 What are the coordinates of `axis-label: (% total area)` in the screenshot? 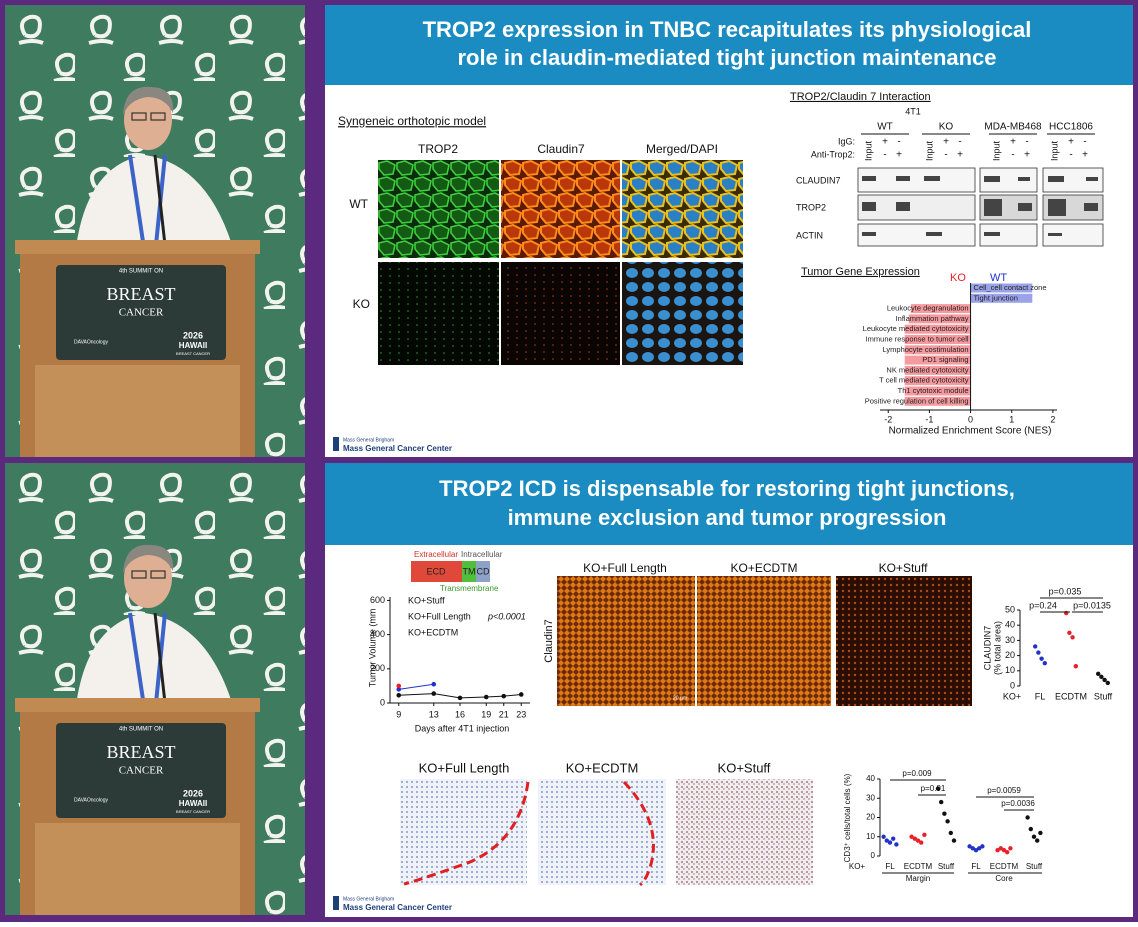 It's located at (997, 648).